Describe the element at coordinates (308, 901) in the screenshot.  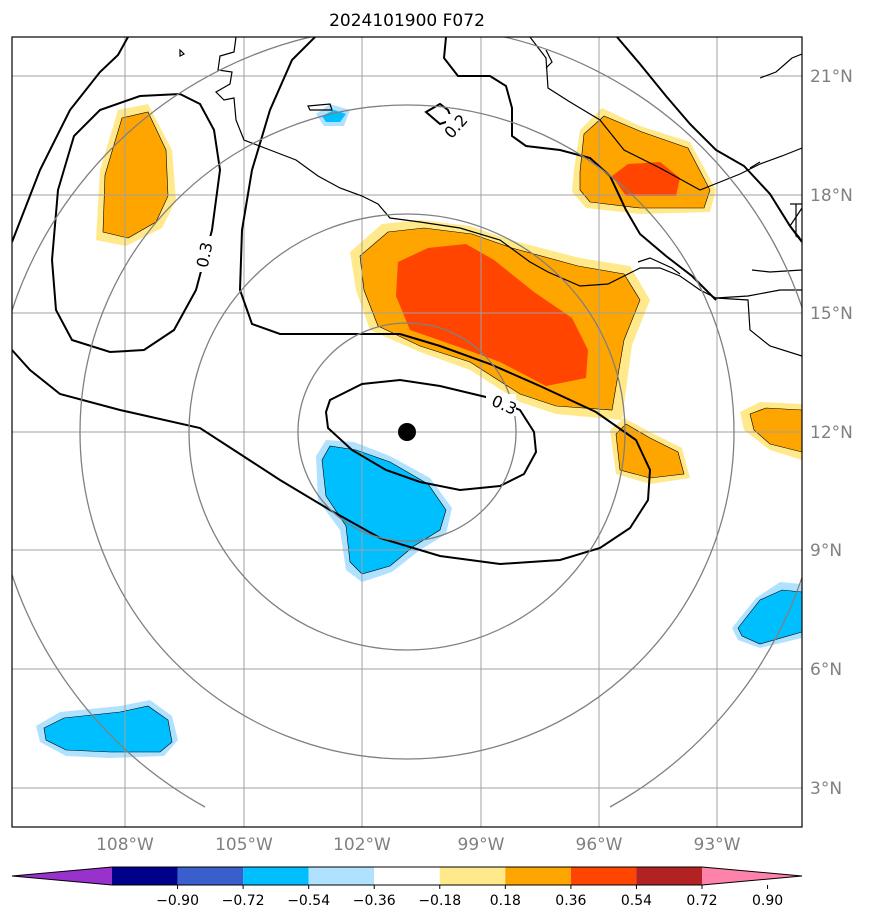
I see `colorbar-tick-label: −0.54` at that location.